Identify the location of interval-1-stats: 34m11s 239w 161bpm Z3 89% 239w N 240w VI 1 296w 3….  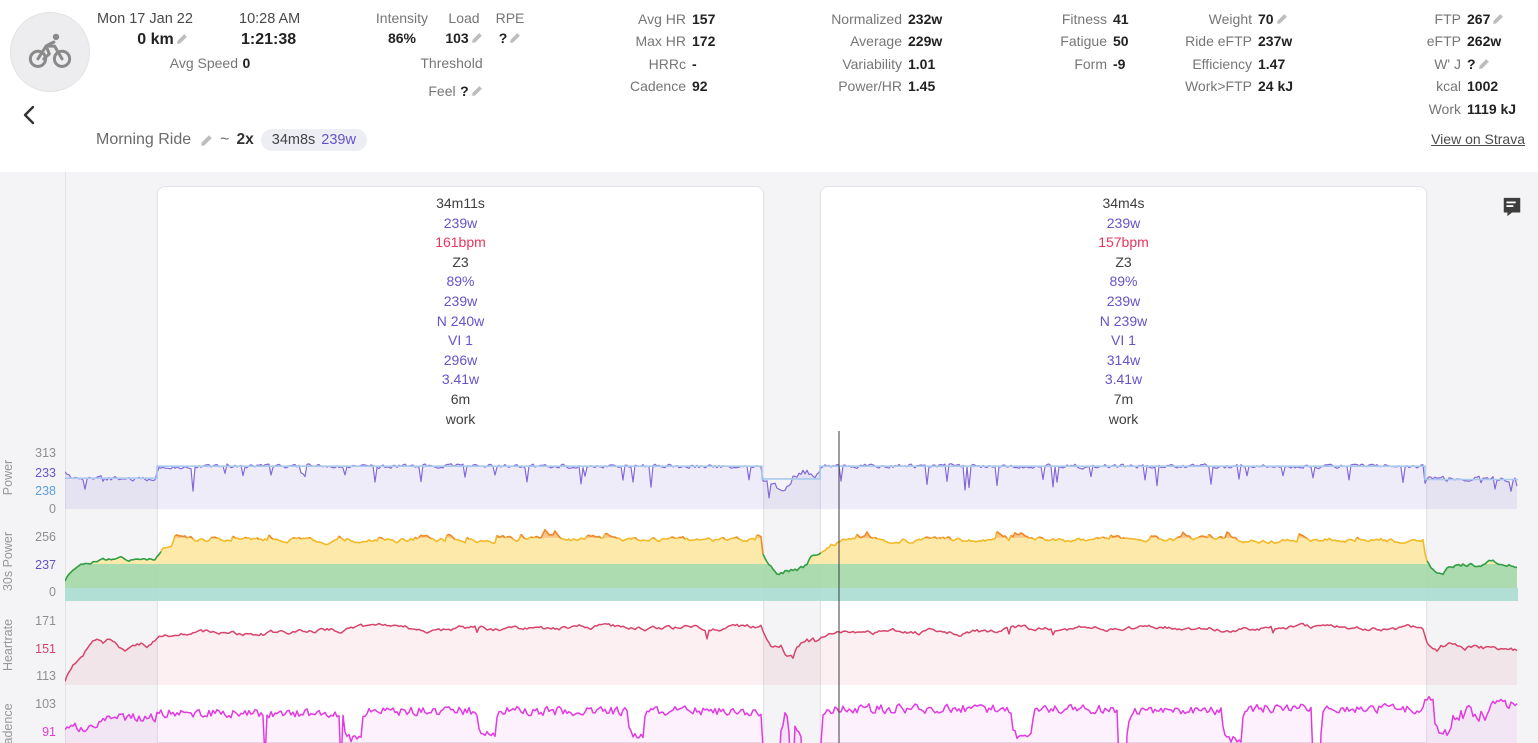
(460, 308).